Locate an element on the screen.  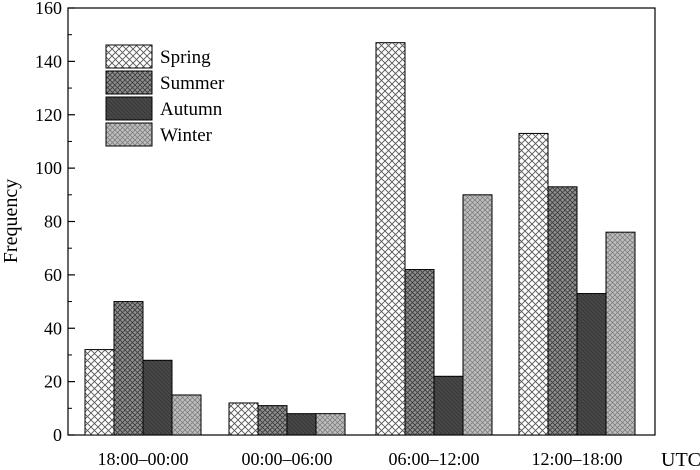
x-tick-label: 18:00–00:00 is located at coordinates (142, 459).